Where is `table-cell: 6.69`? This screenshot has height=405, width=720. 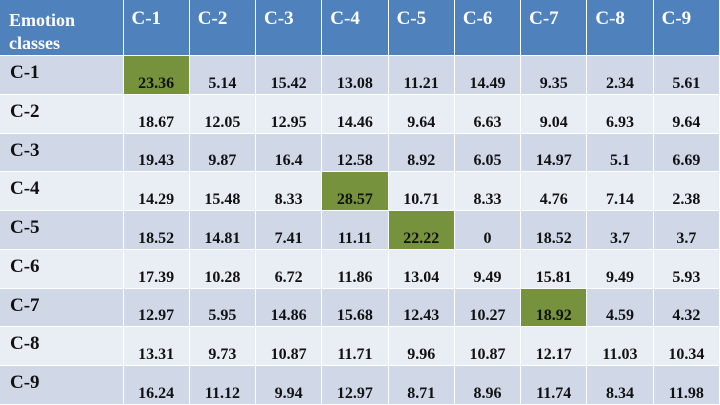 table-cell: 6.69 is located at coordinates (686, 153).